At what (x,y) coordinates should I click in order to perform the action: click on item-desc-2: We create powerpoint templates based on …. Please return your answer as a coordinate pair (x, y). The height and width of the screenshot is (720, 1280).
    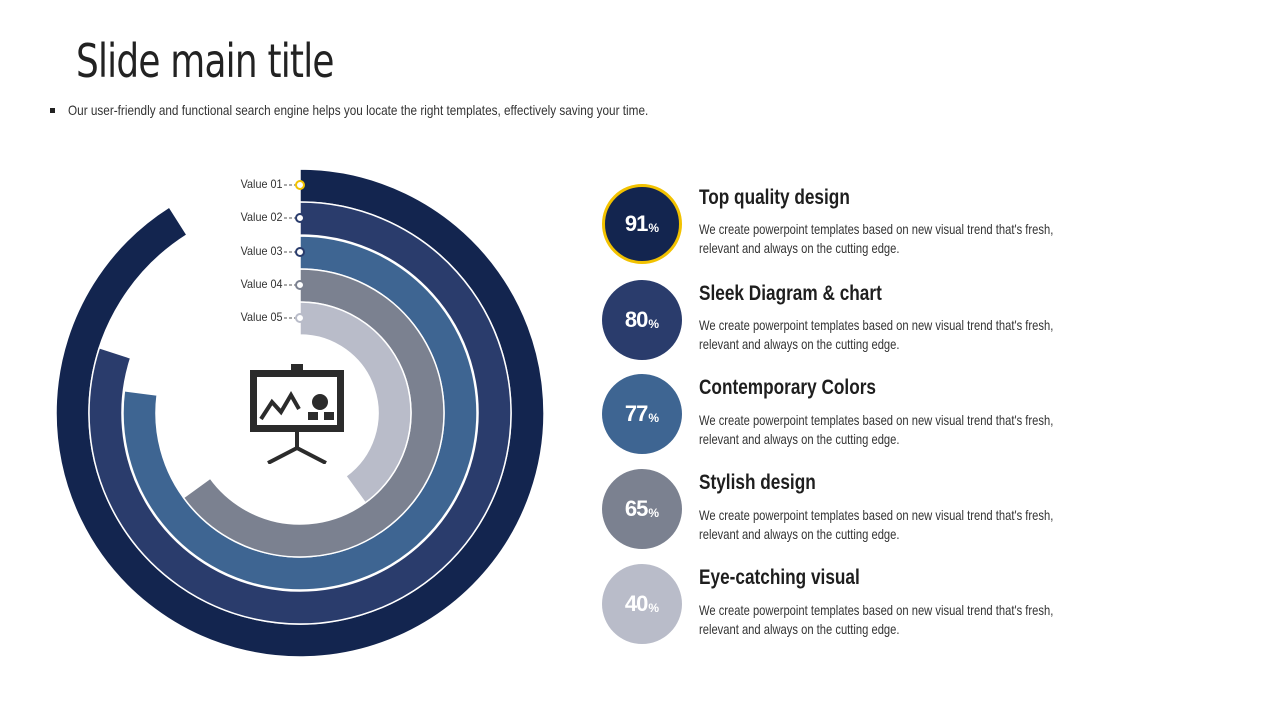
    Looking at the image, I should click on (876, 334).